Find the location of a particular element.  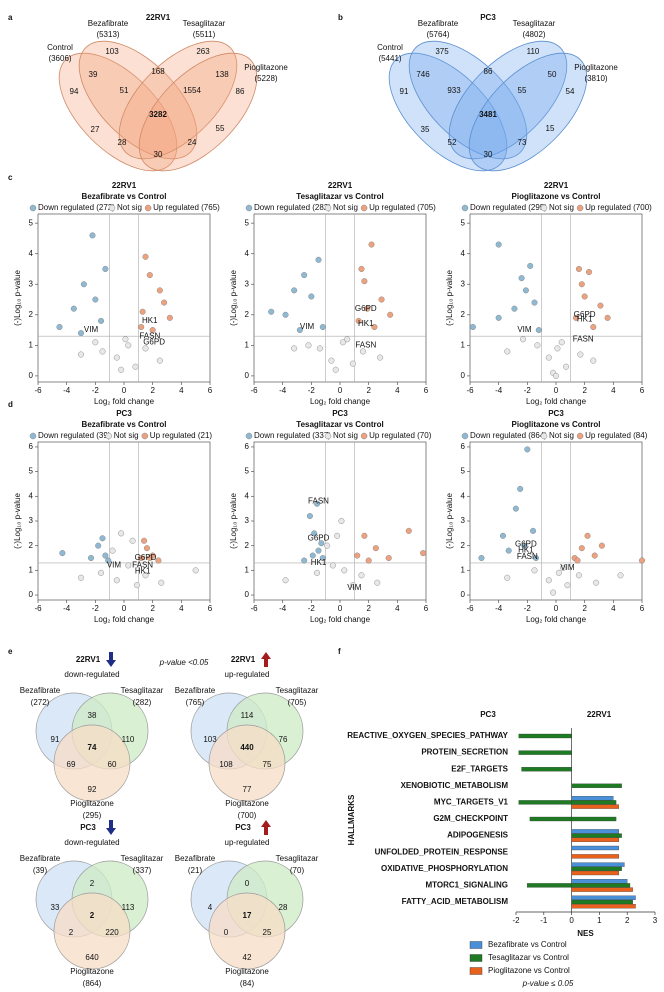

venn-title: PC3 is located at coordinates (243, 827).